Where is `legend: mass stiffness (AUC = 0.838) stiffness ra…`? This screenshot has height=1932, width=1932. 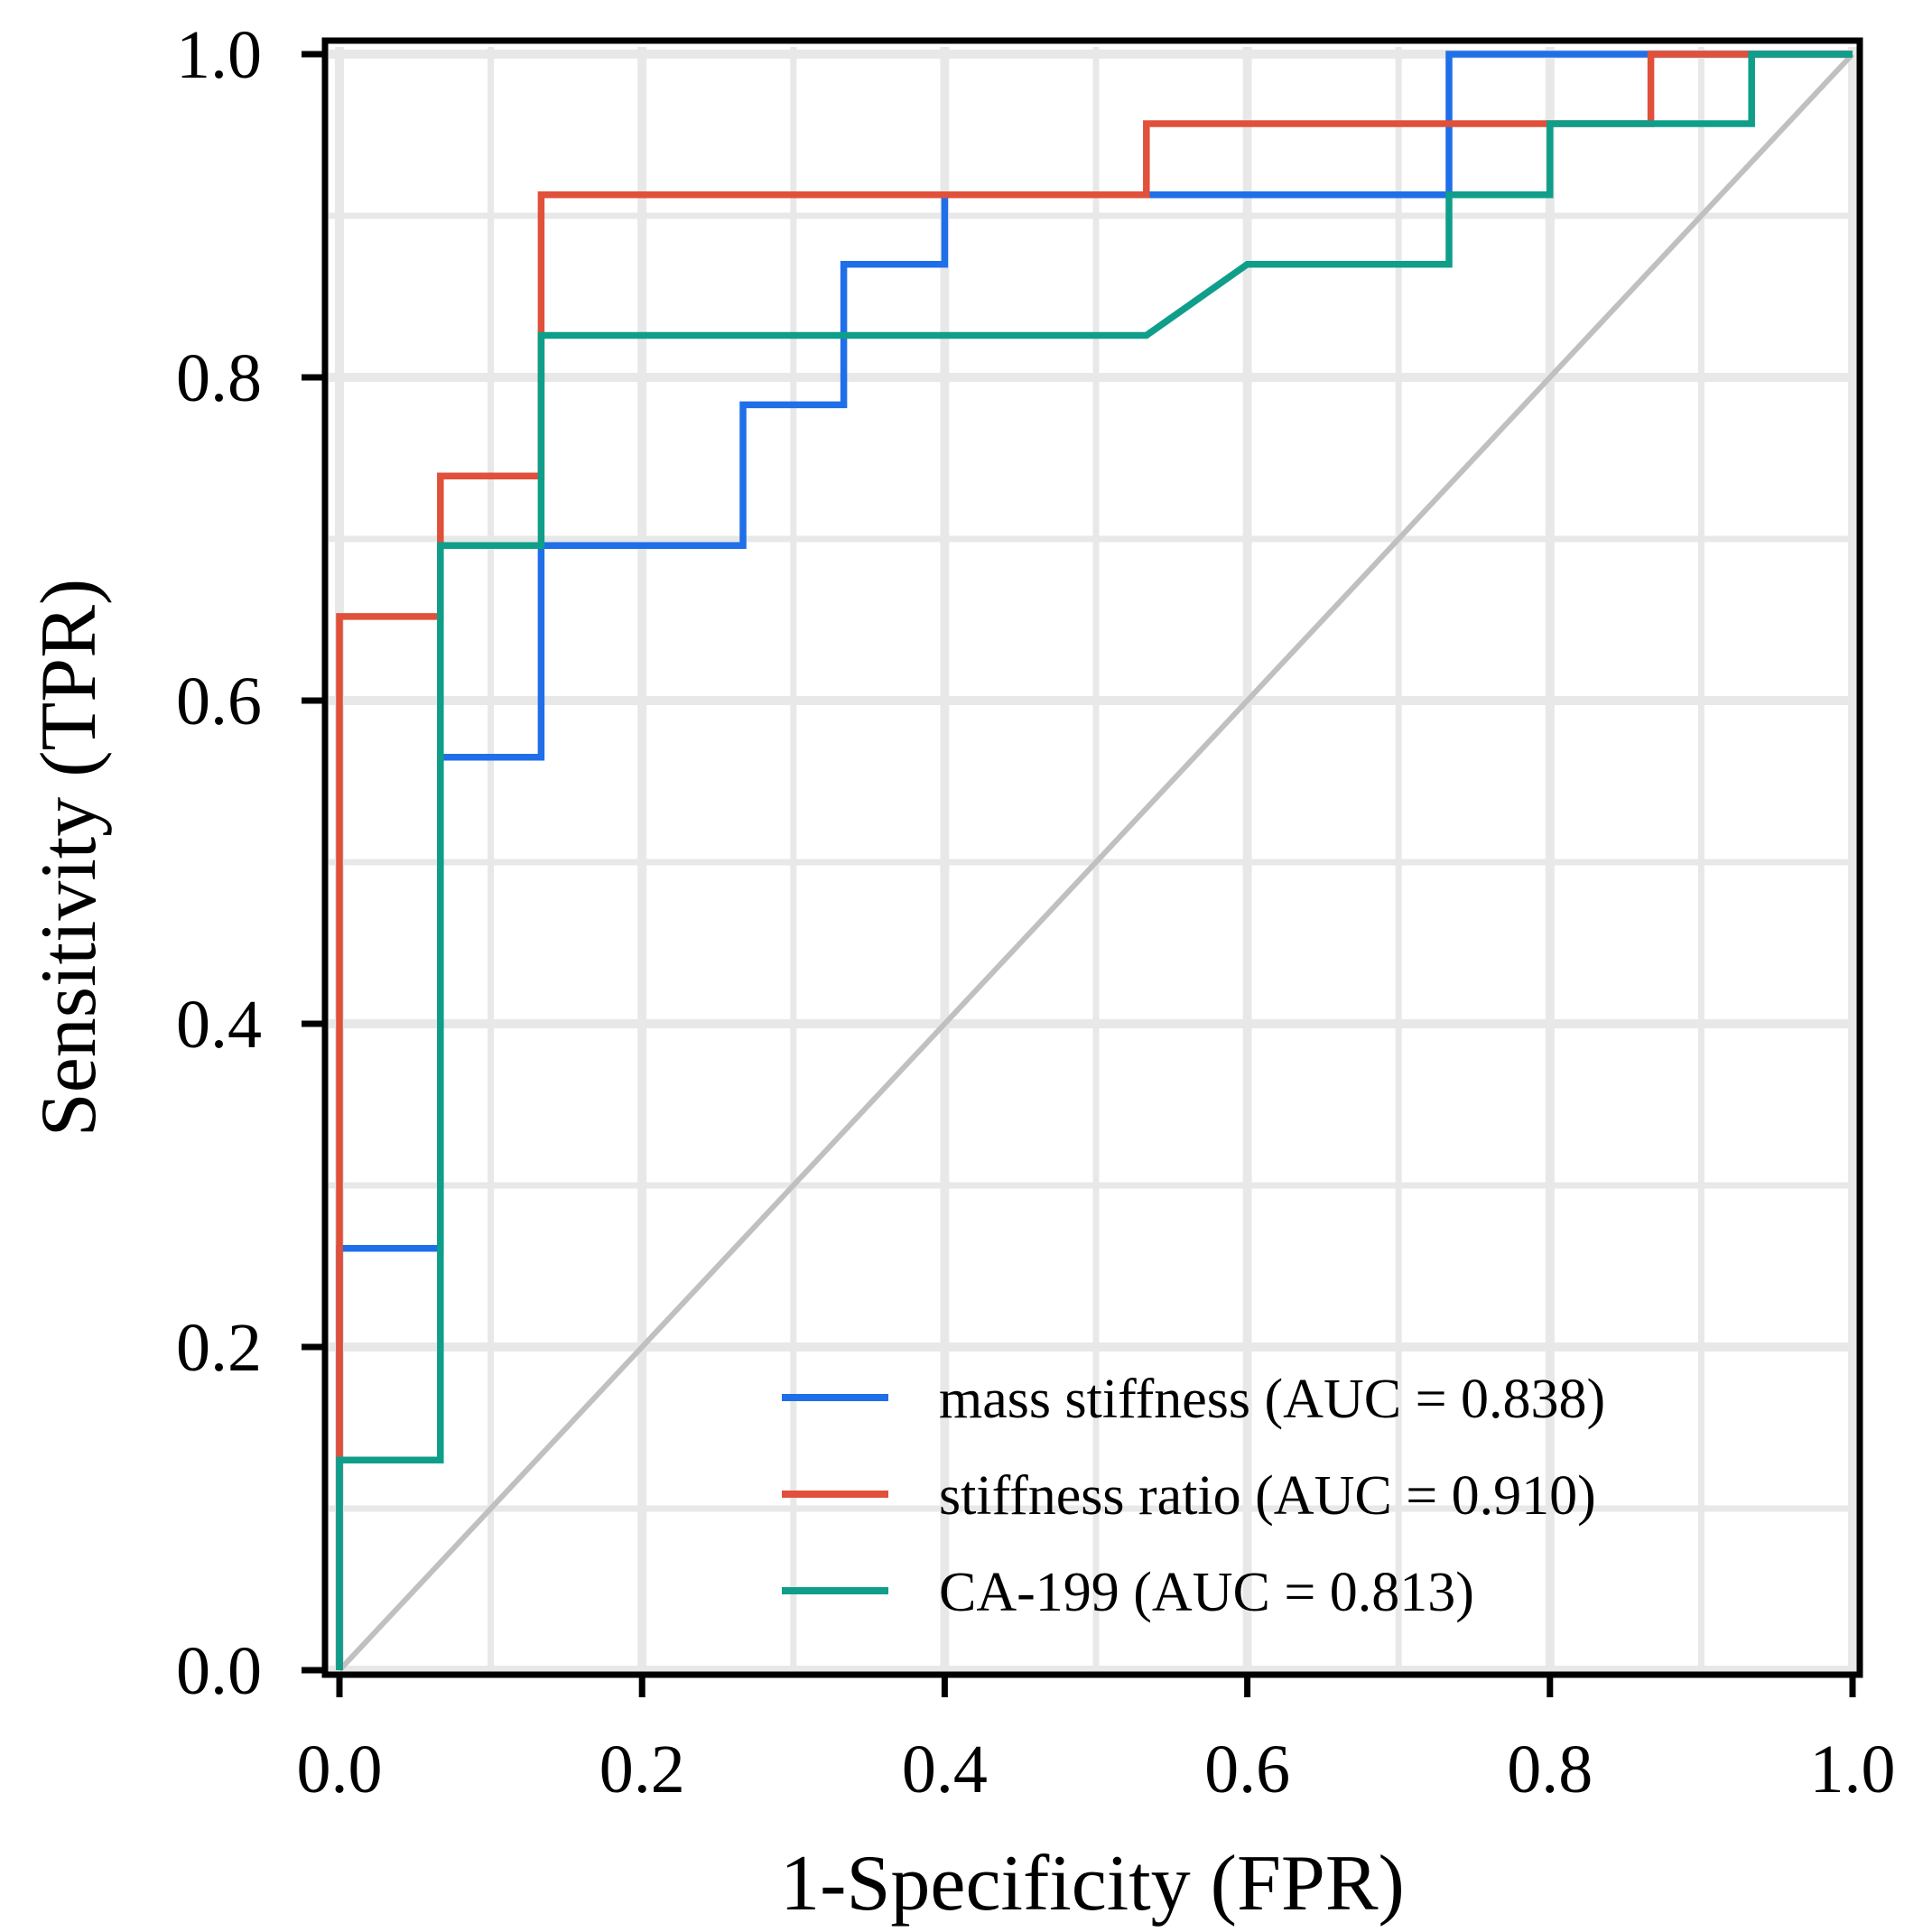 legend: mass stiffness (AUC = 0.838) stiffness ra… is located at coordinates (1193, 1496).